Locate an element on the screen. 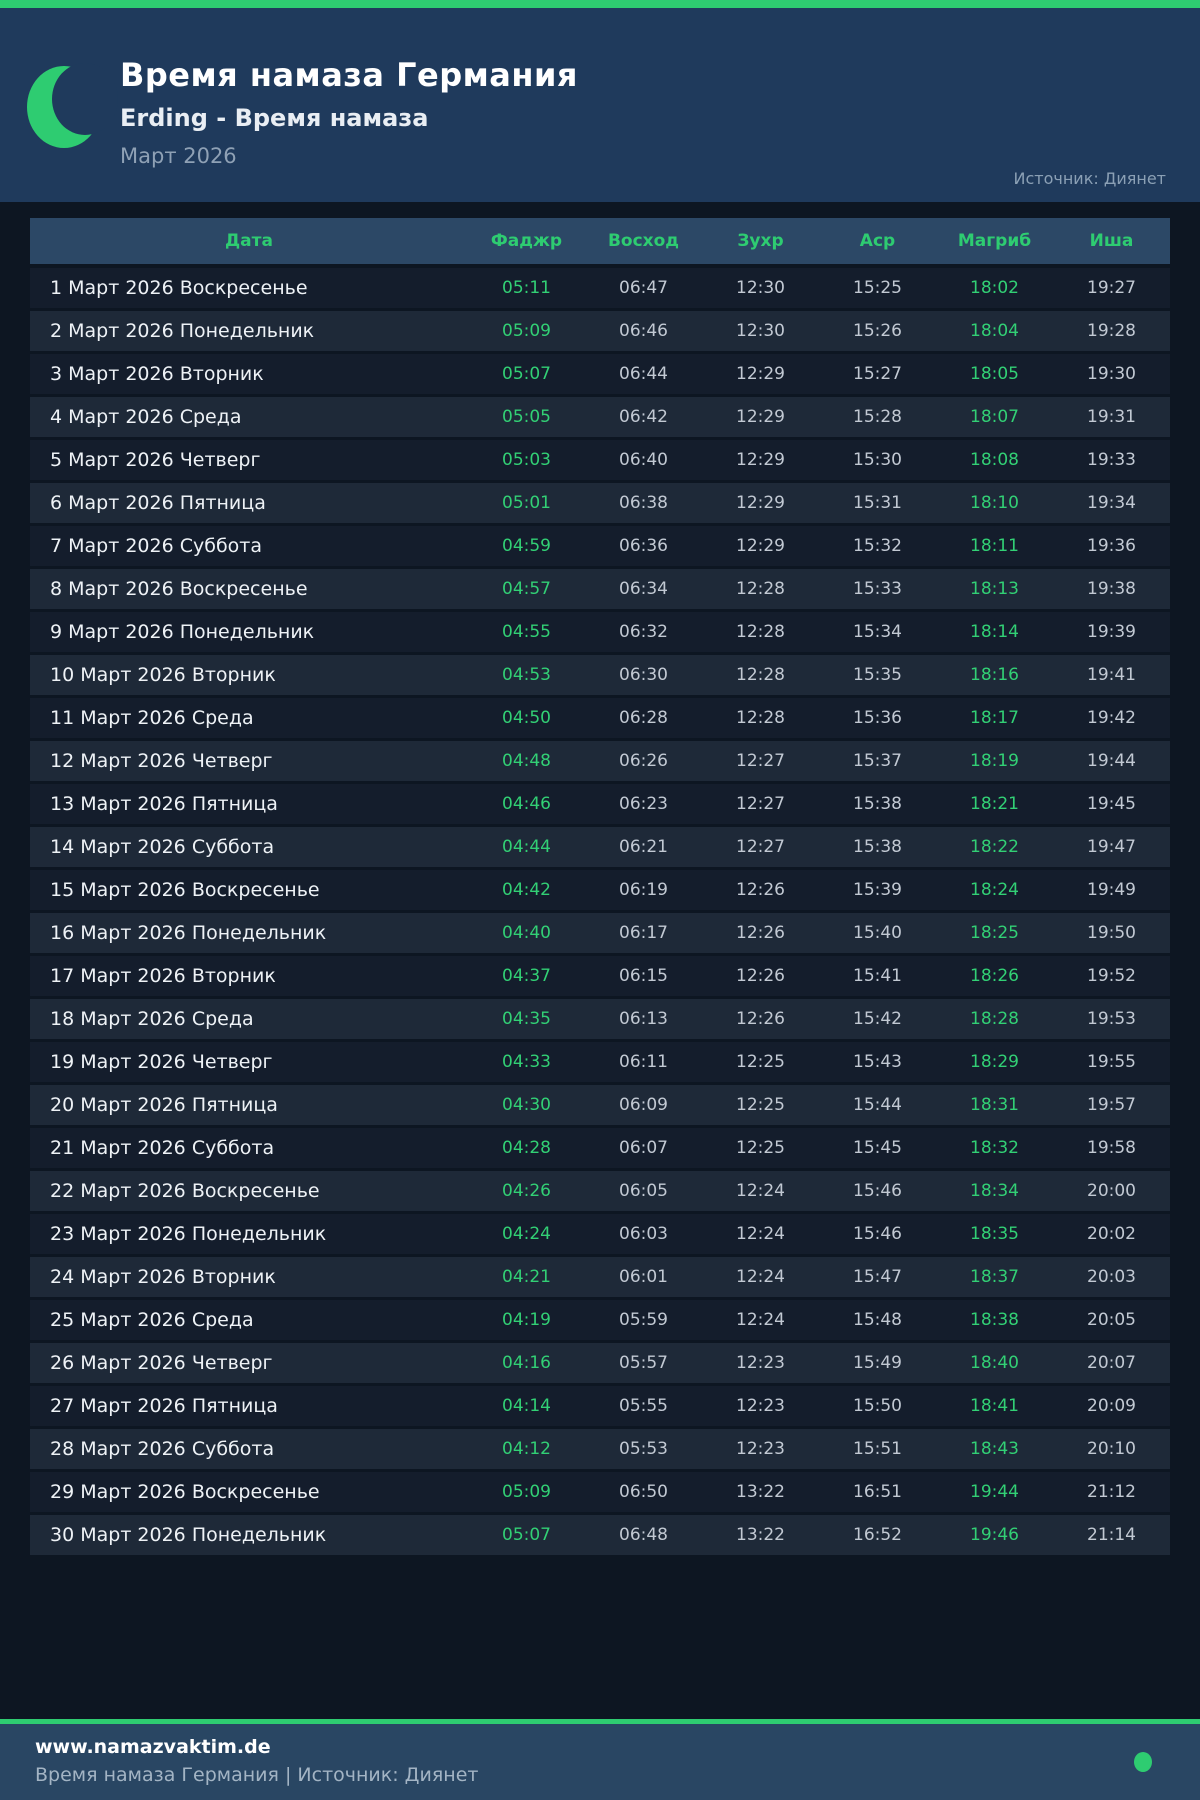 The height and width of the screenshot is (1800, 1200). date-cell: 25 Март 2026 Среда is located at coordinates (249, 1320).